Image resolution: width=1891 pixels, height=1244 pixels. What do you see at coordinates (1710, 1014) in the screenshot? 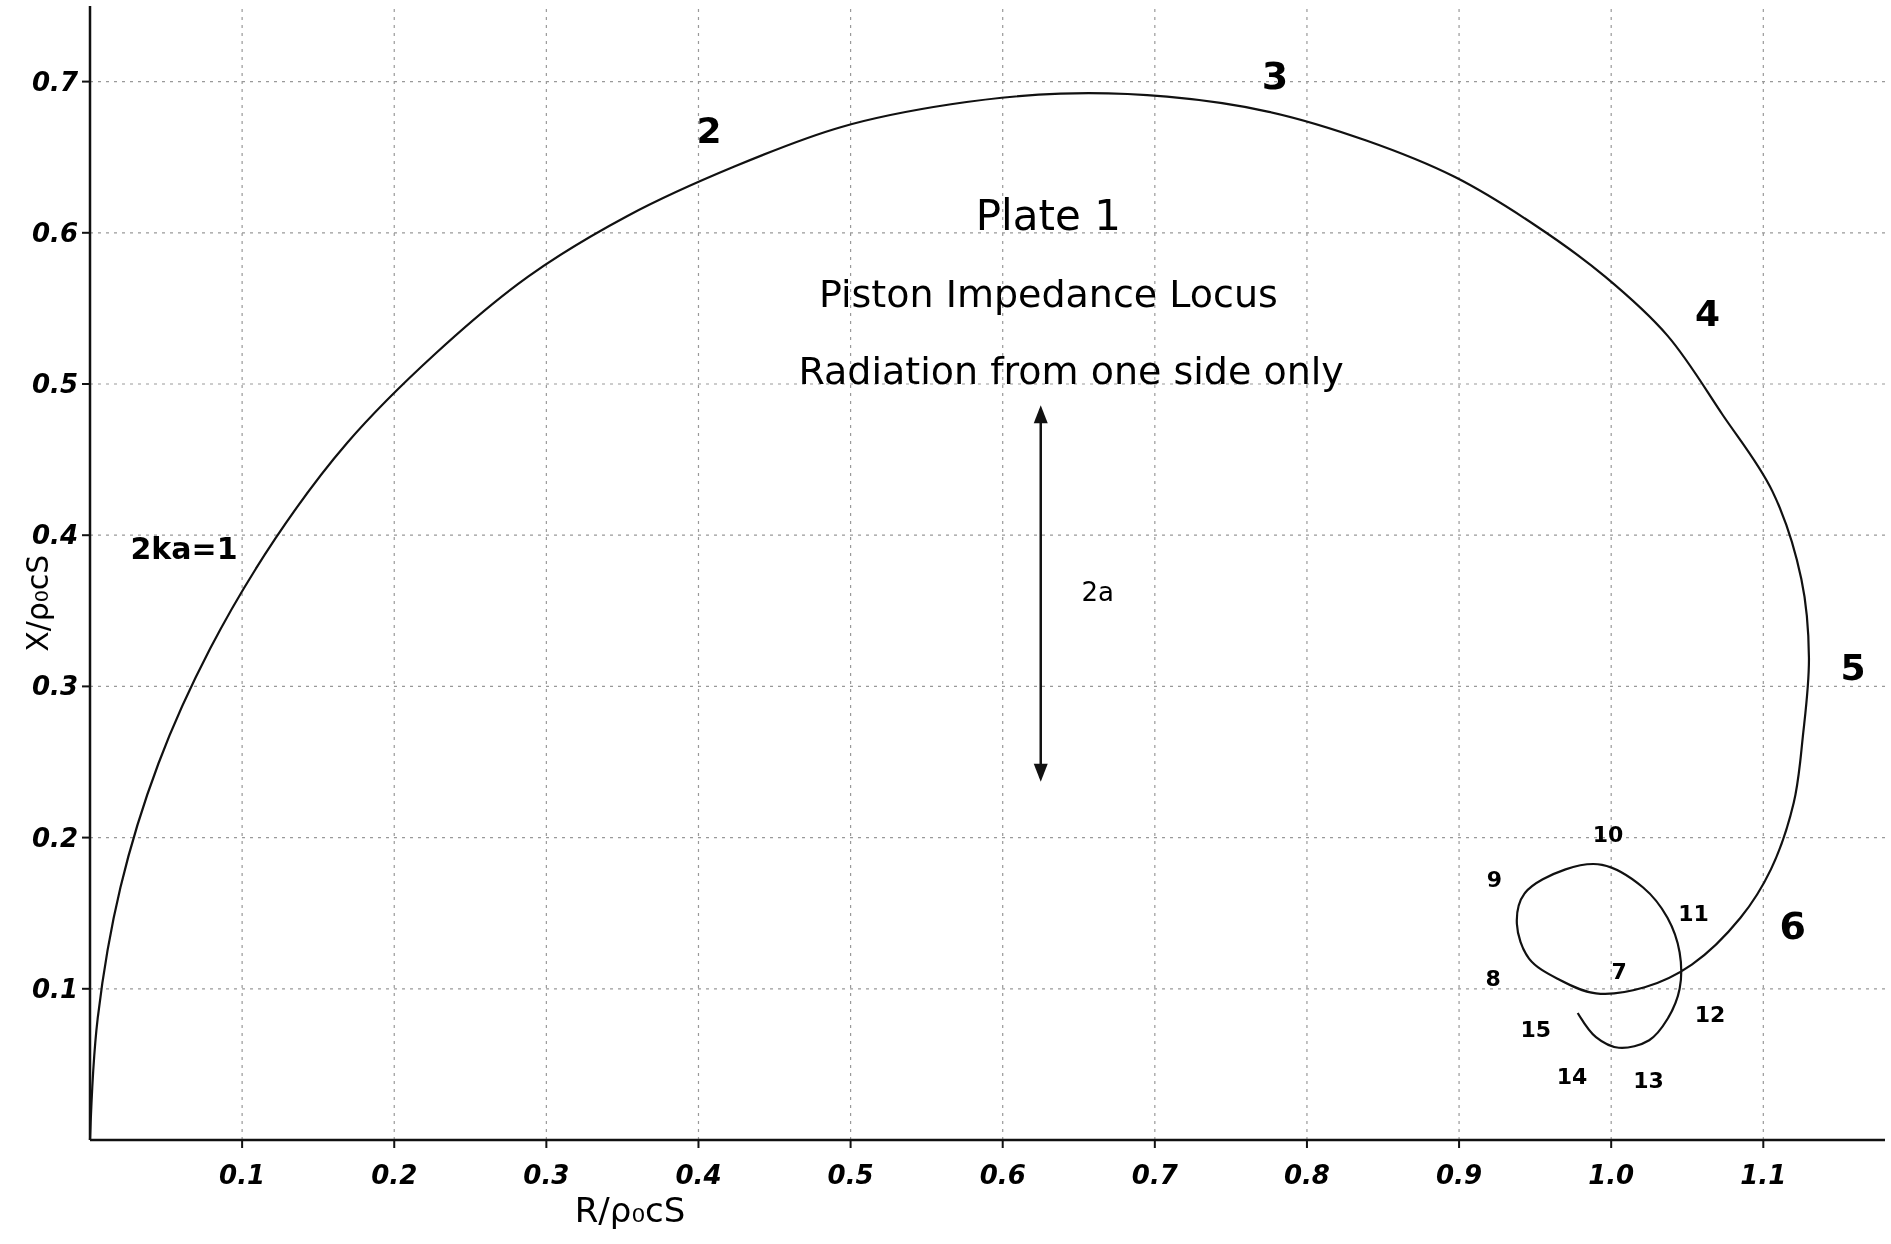
I see `annotation: 12` at bounding box center [1710, 1014].